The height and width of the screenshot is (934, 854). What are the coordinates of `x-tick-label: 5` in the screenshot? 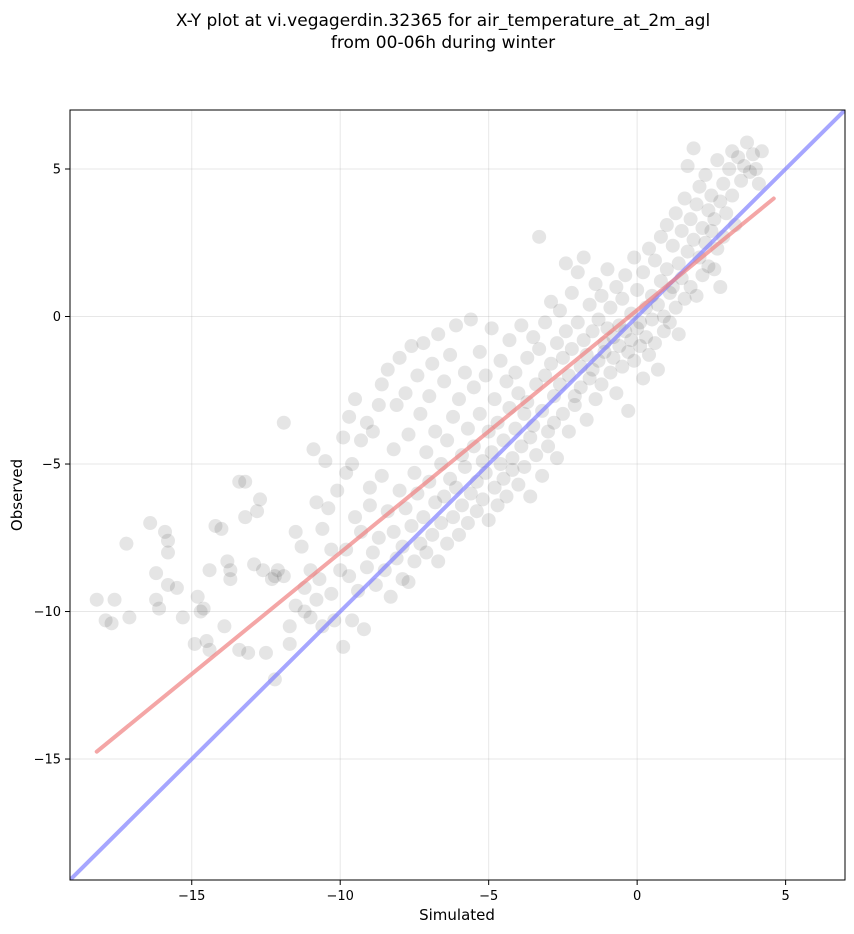 It's located at (785, 896).